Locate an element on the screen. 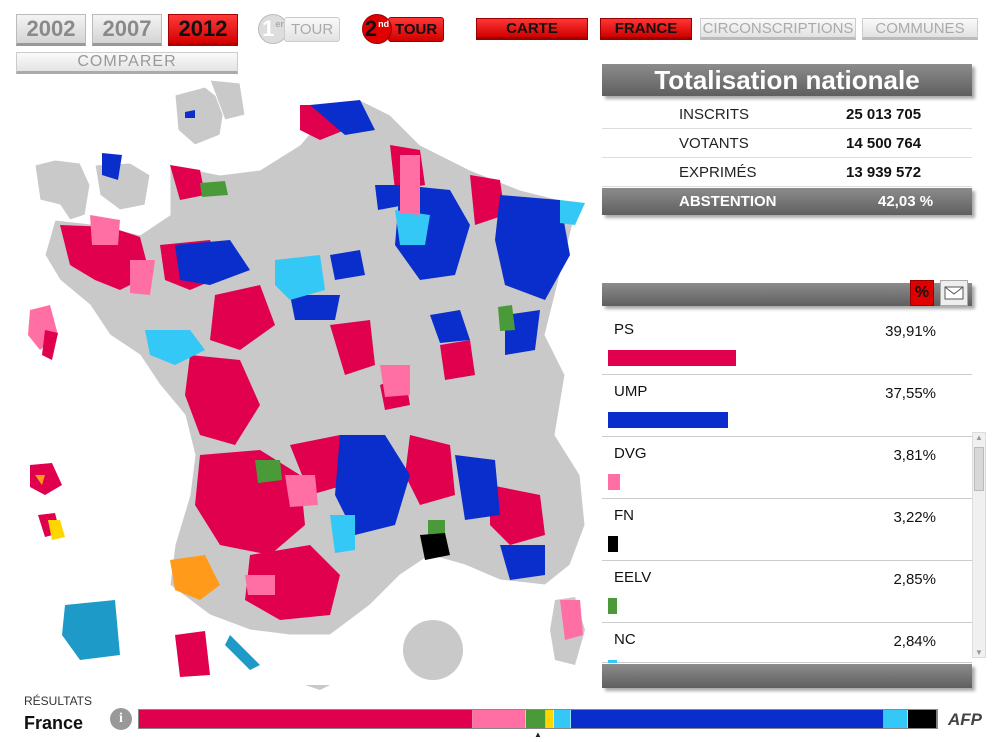  party-row-dvg: DVG 3,81% is located at coordinates (787, 468).